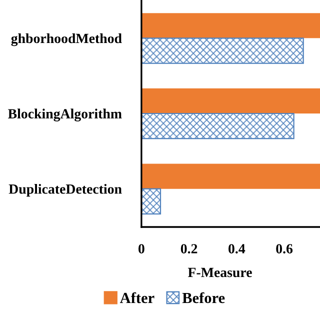 The height and width of the screenshot is (320, 320). What do you see at coordinates (65, 115) in the screenshot?
I see `y-tick-label: BlockingAlgorithm` at bounding box center [65, 115].